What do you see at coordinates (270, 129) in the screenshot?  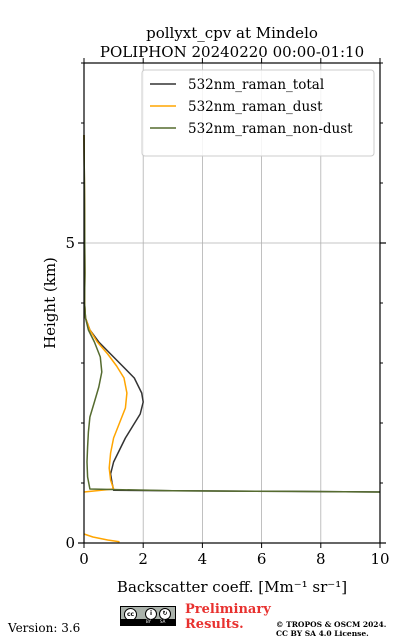 I see `legend-entry: 532nm_raman_non-dust` at bounding box center [270, 129].